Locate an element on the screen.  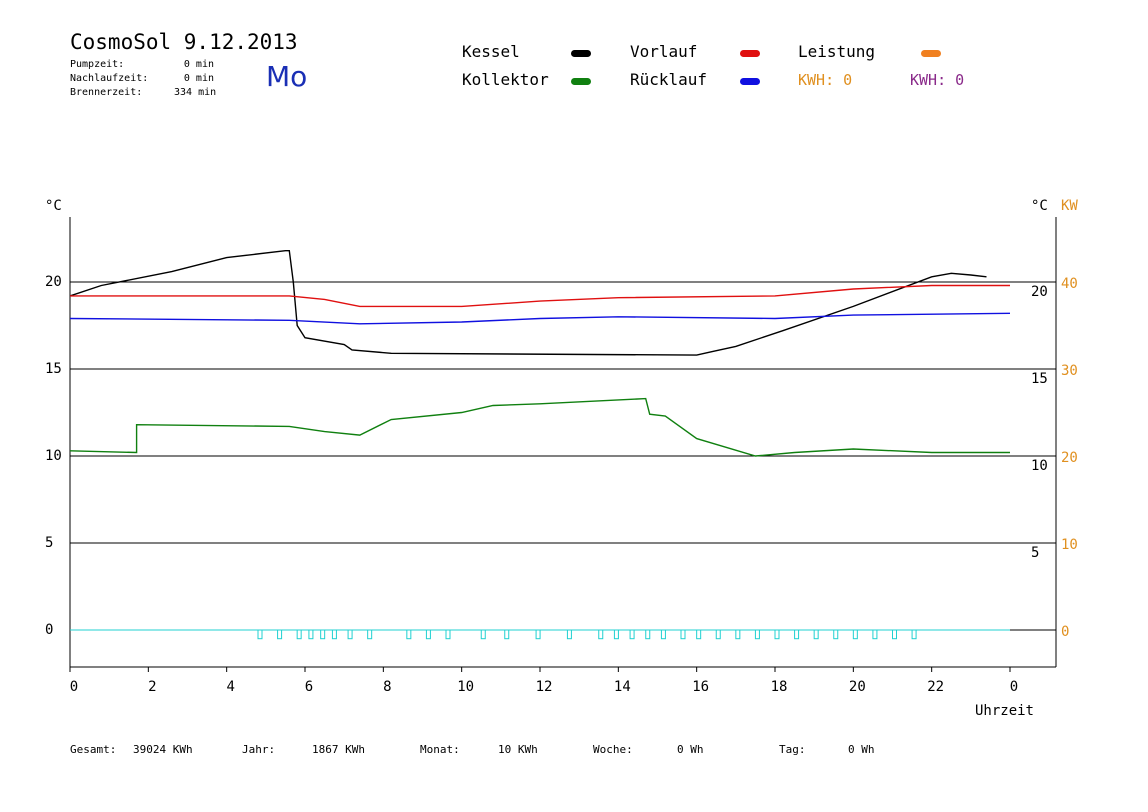
x-tick-label: 22 is located at coordinates (935, 687).